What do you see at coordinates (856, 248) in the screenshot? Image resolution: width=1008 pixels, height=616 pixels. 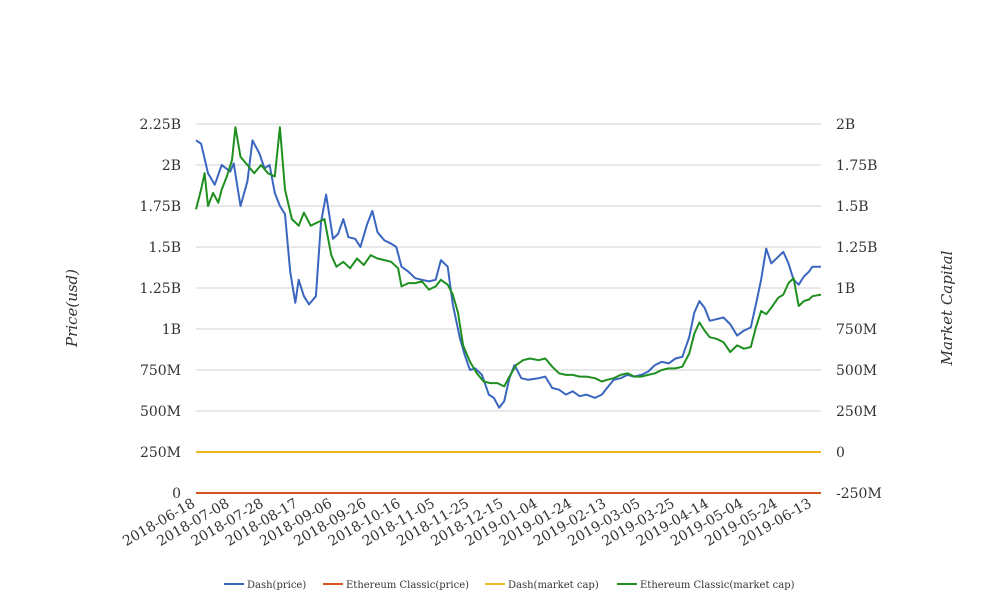 I see `right-tick-label: 1.25B` at bounding box center [856, 248].